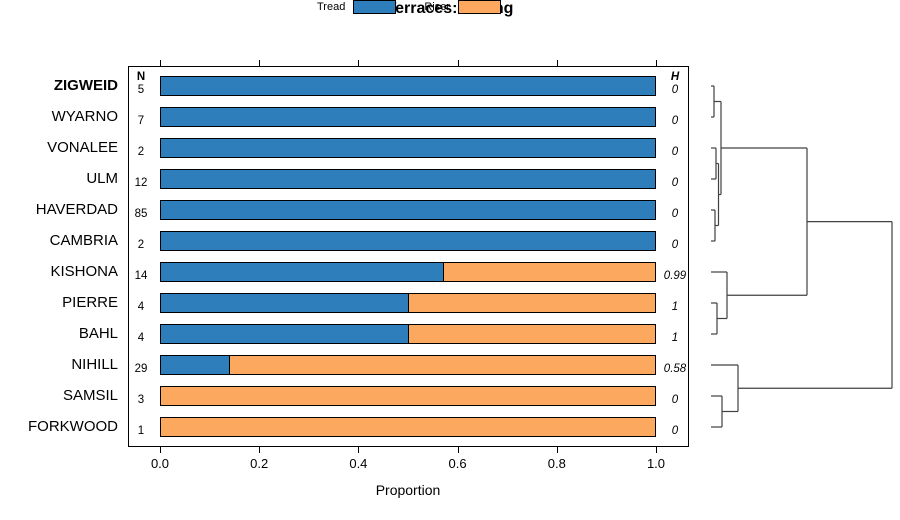  What do you see at coordinates (408, 490) in the screenshot?
I see `x-axis-title: Proportion` at bounding box center [408, 490].